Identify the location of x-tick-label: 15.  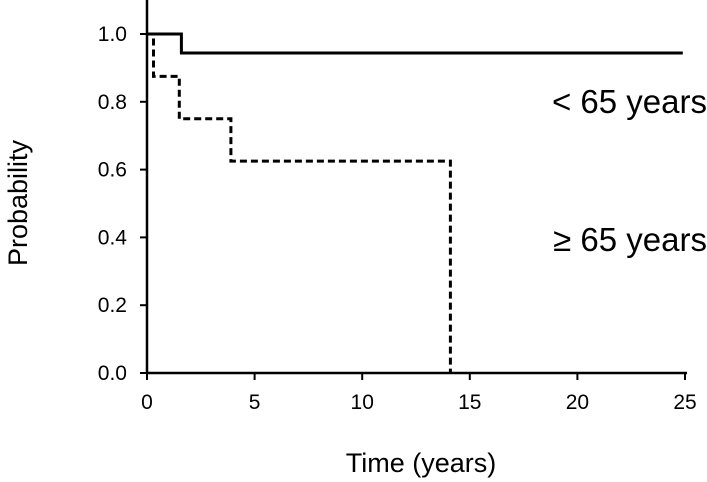
(469, 402).